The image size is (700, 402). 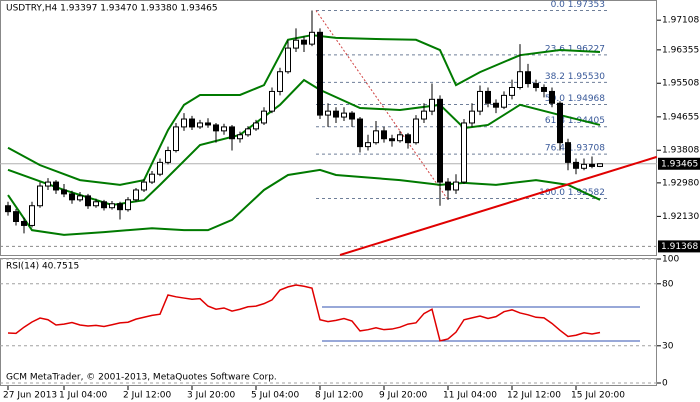 I want to click on x-tick-label: 5 Jul 04:00, so click(x=275, y=396).